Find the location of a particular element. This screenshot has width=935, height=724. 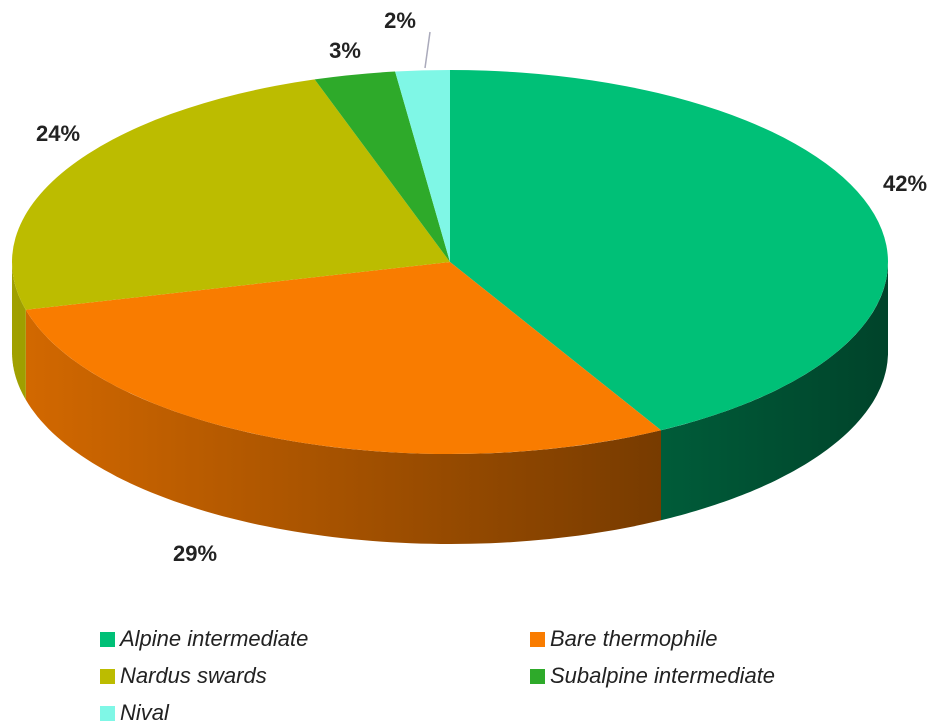

legend-label: Bare thermophile is located at coordinates (634, 638).